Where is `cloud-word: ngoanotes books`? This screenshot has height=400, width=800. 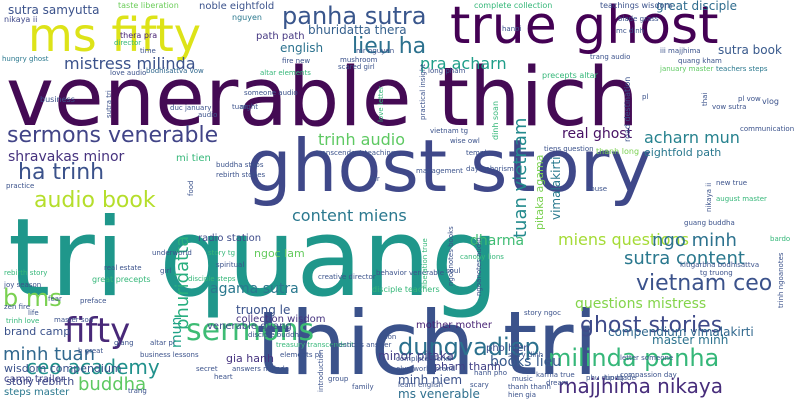 cloud-word: ngoanotes books is located at coordinates (451, 256).